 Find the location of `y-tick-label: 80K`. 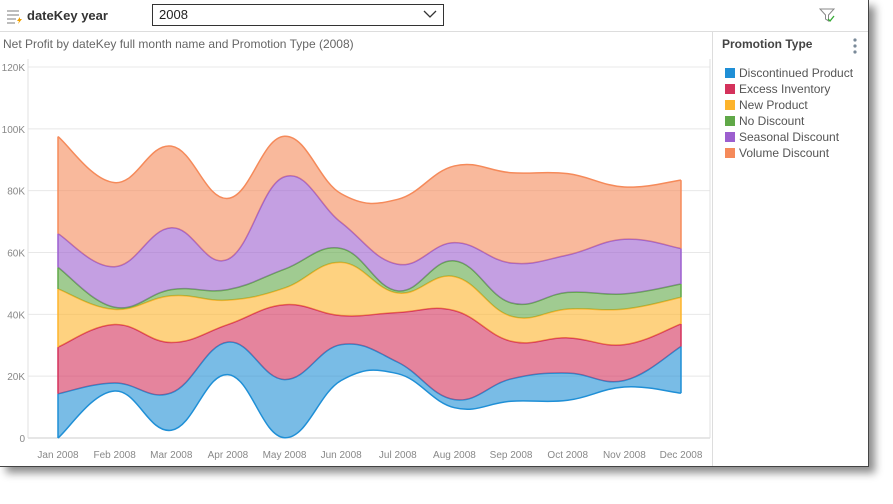

y-tick-label: 80K is located at coordinates (16, 192).